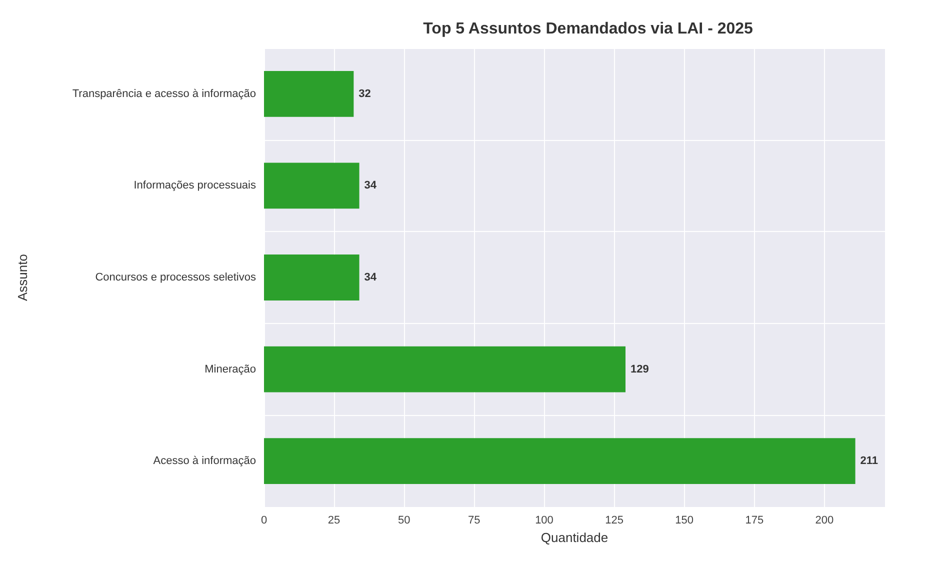  Describe the element at coordinates (474, 520) in the screenshot. I see `x-tick-label: 75` at that location.